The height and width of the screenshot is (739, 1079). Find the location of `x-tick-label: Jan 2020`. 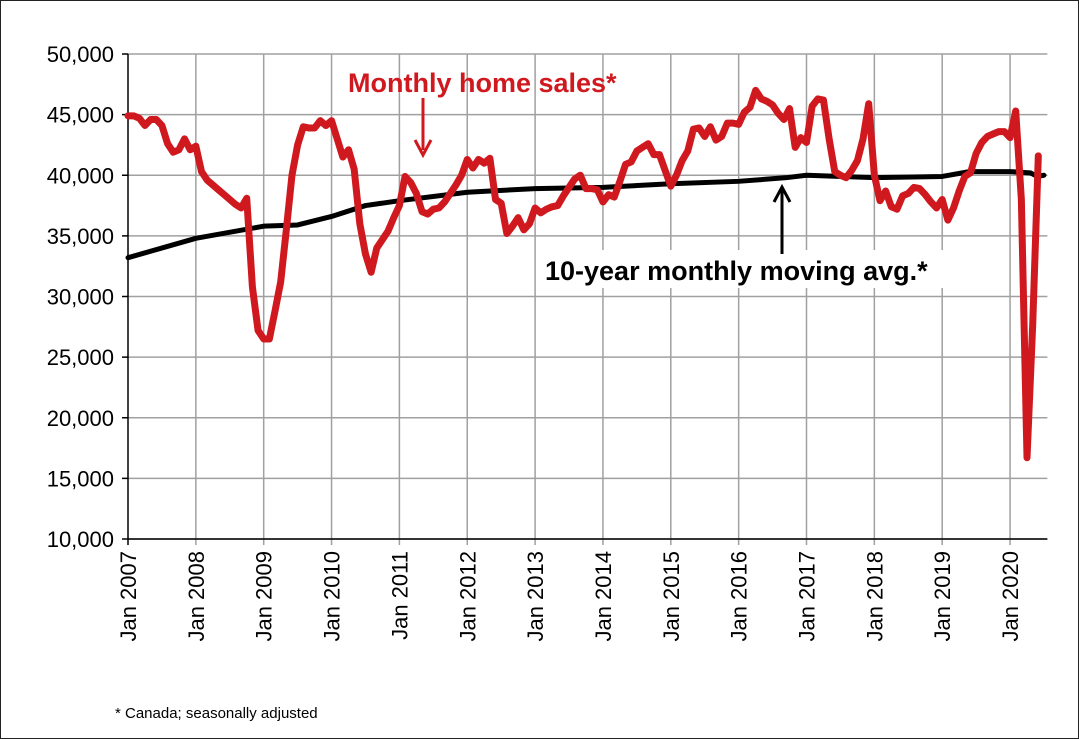

x-tick-label: Jan 2020 is located at coordinates (1010, 596).